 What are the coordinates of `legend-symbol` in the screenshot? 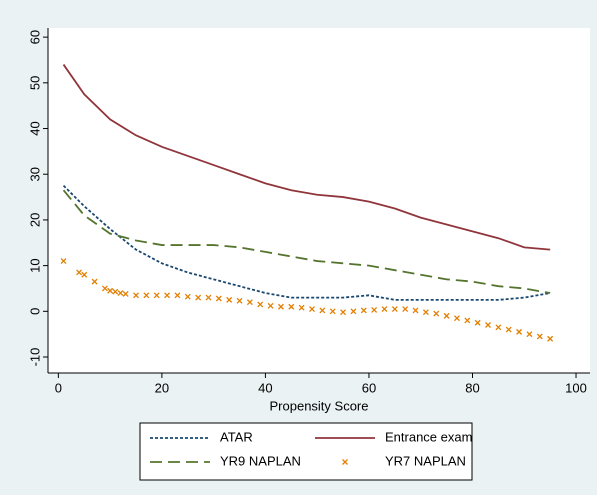 It's located at (345, 462).